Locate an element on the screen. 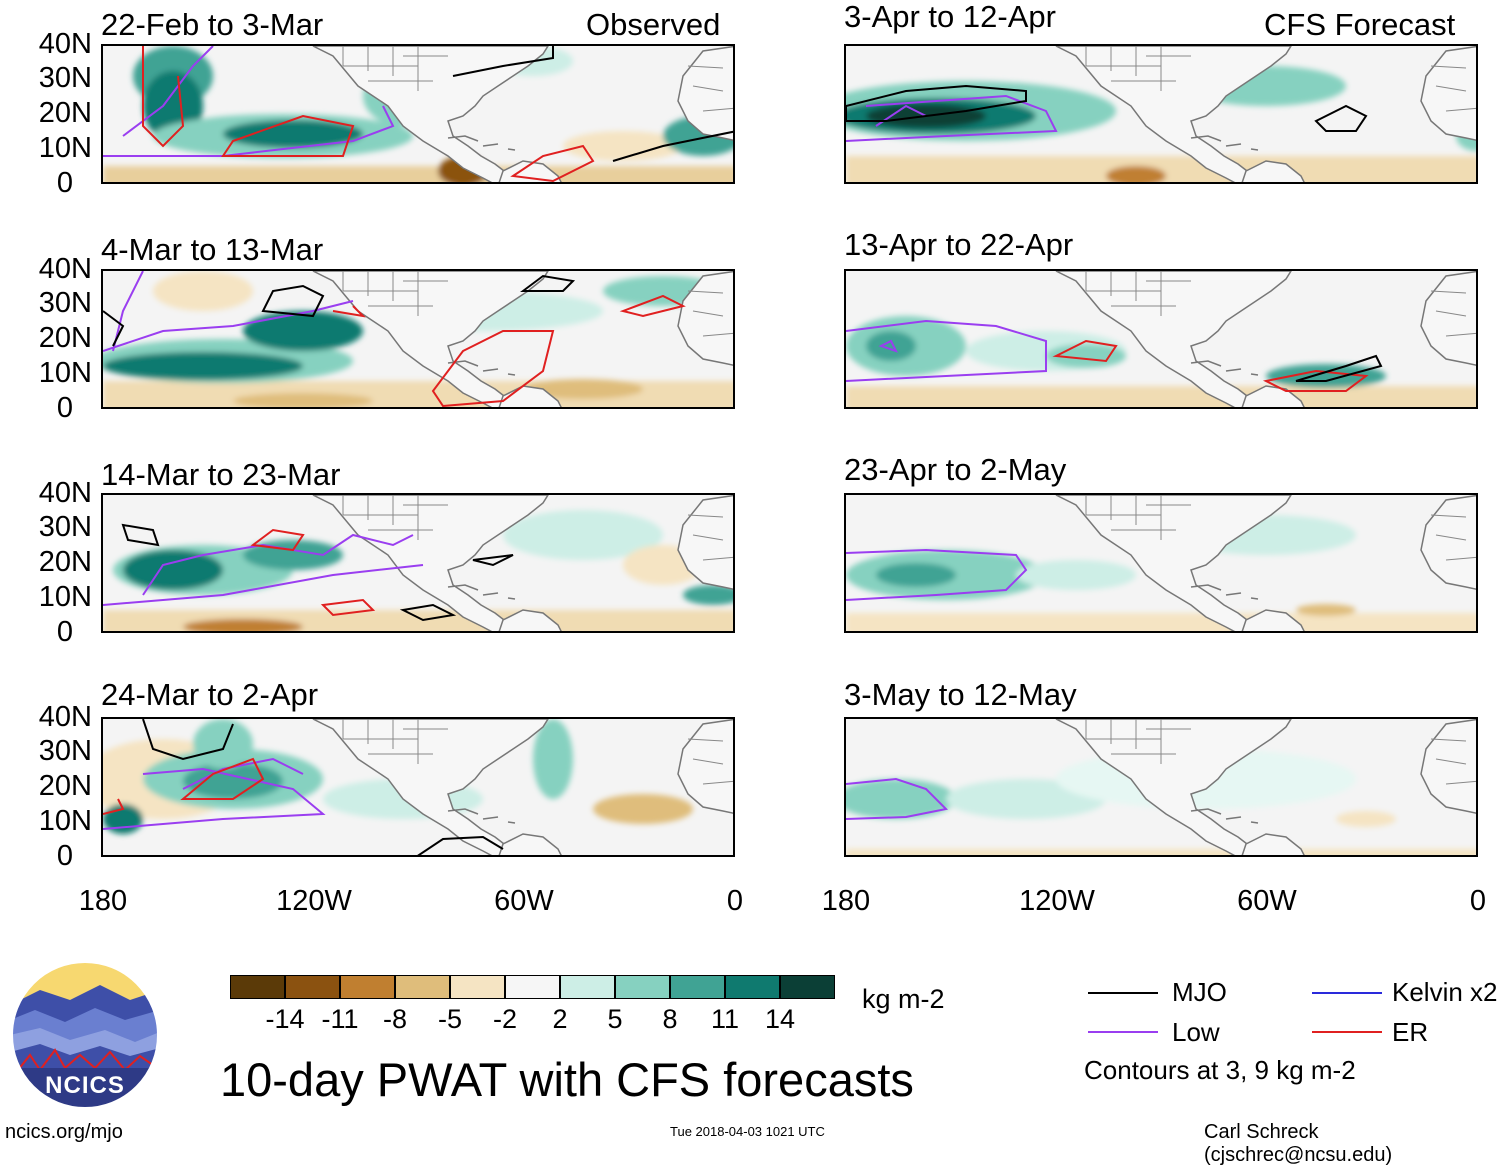 The image size is (1510, 1167). contours-note: Contours at 3, 9 kg m-2 is located at coordinates (1220, 1070).